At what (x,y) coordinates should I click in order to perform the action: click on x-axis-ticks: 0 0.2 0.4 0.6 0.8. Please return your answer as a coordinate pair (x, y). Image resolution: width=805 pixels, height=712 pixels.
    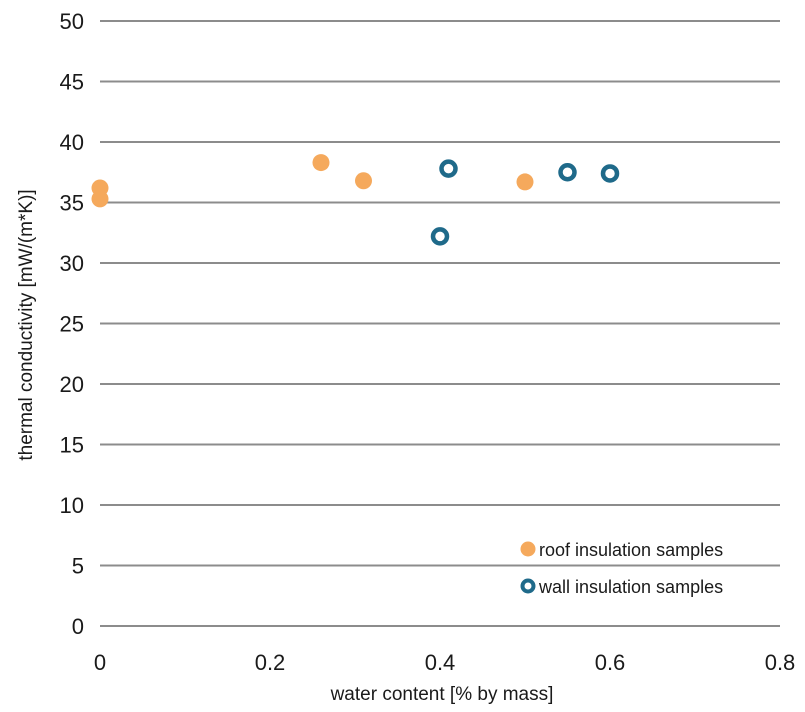
    Looking at the image, I should click on (444, 662).